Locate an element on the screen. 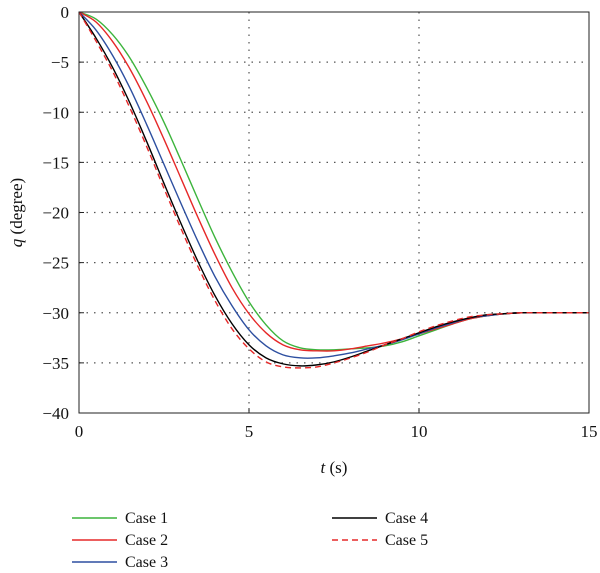  legend-label-2: Case 2 is located at coordinates (146, 540).